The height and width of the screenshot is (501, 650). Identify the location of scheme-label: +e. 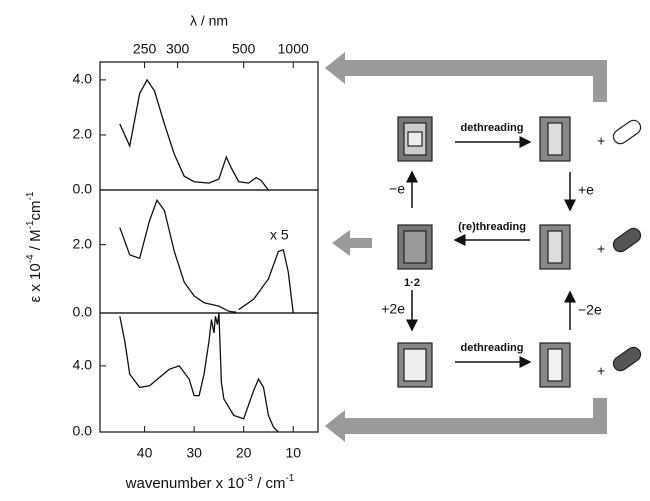
(586, 190).